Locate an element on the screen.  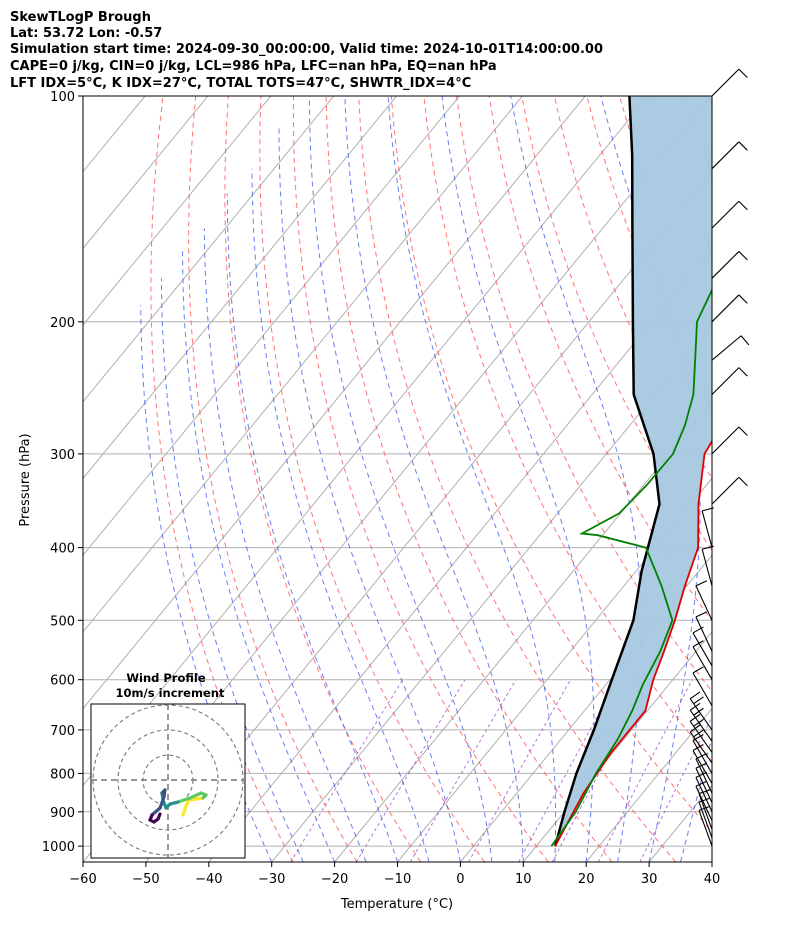
y-axis-label: Pressure (hPa) is located at coordinates (25, 479).